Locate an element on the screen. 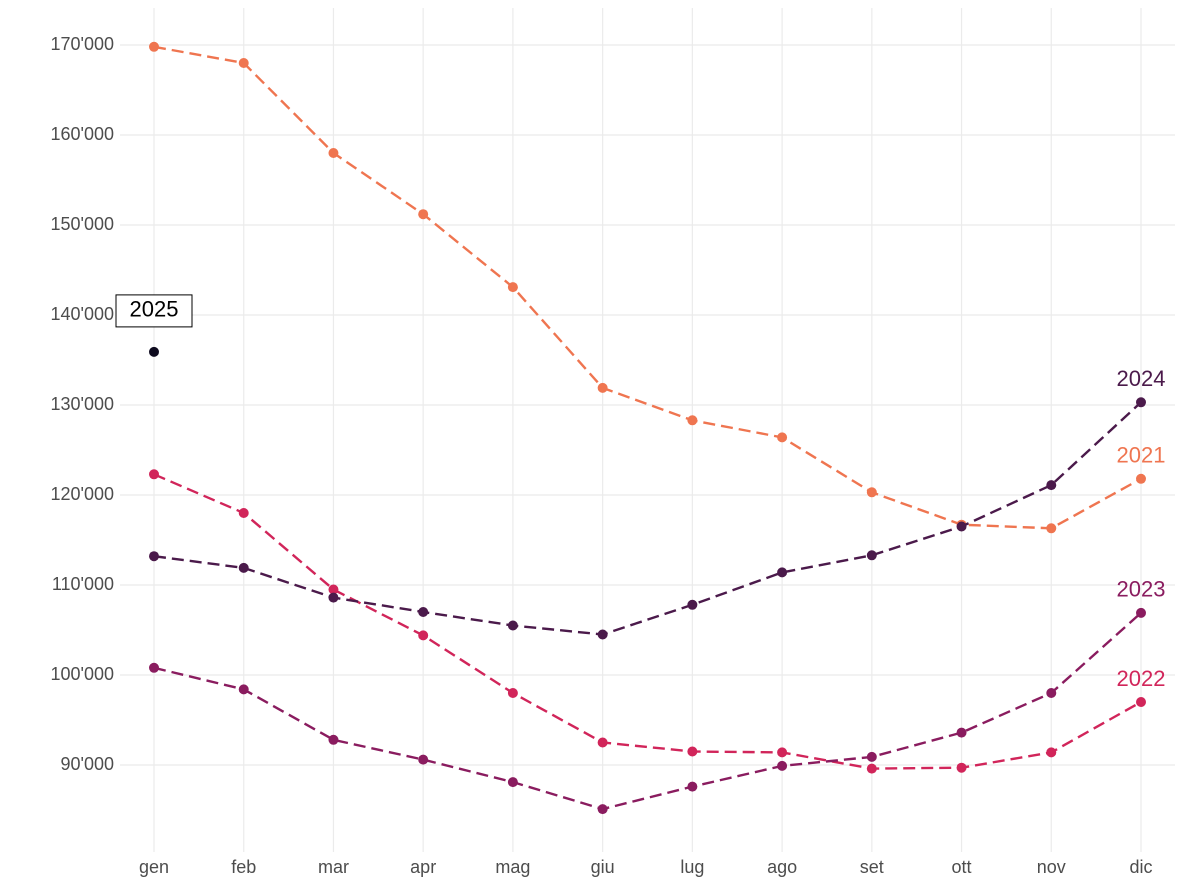  x-tick-label: giu is located at coordinates (603, 867).